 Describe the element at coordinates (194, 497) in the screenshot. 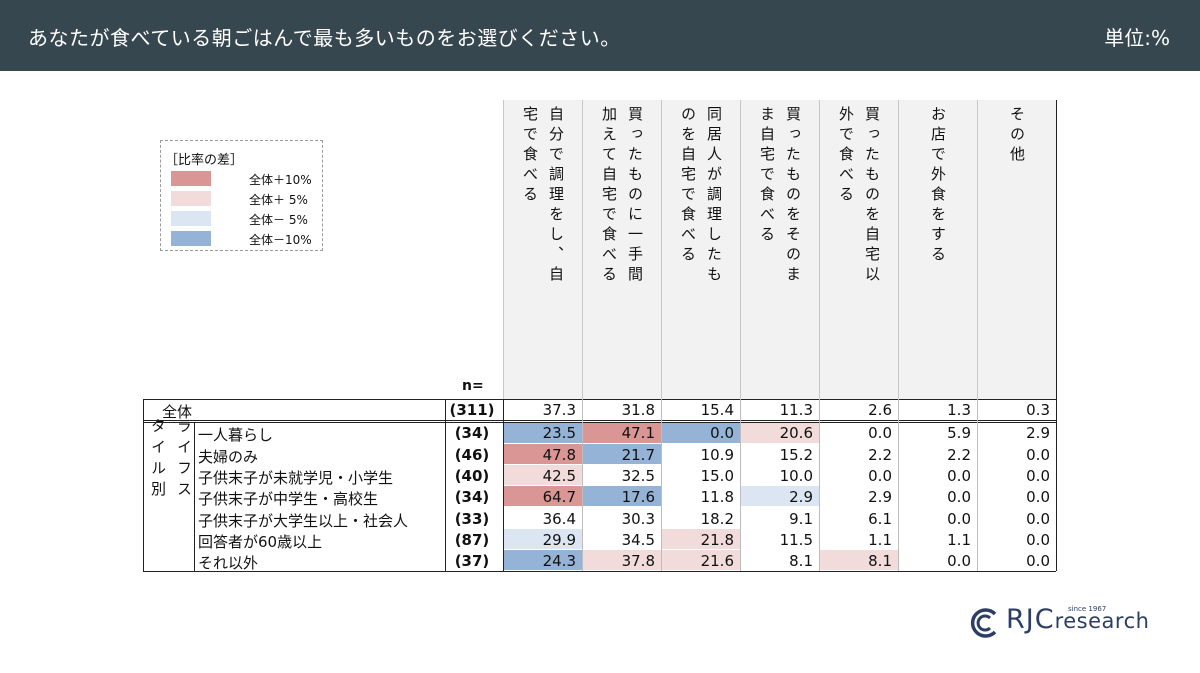

I see `group-divider` at that location.